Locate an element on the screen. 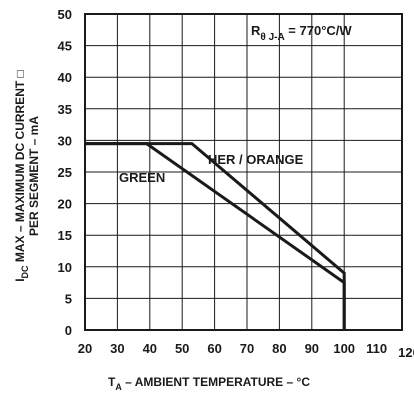 This screenshot has height=397, width=414. y-tick-label: 5 is located at coordinates (68, 298).